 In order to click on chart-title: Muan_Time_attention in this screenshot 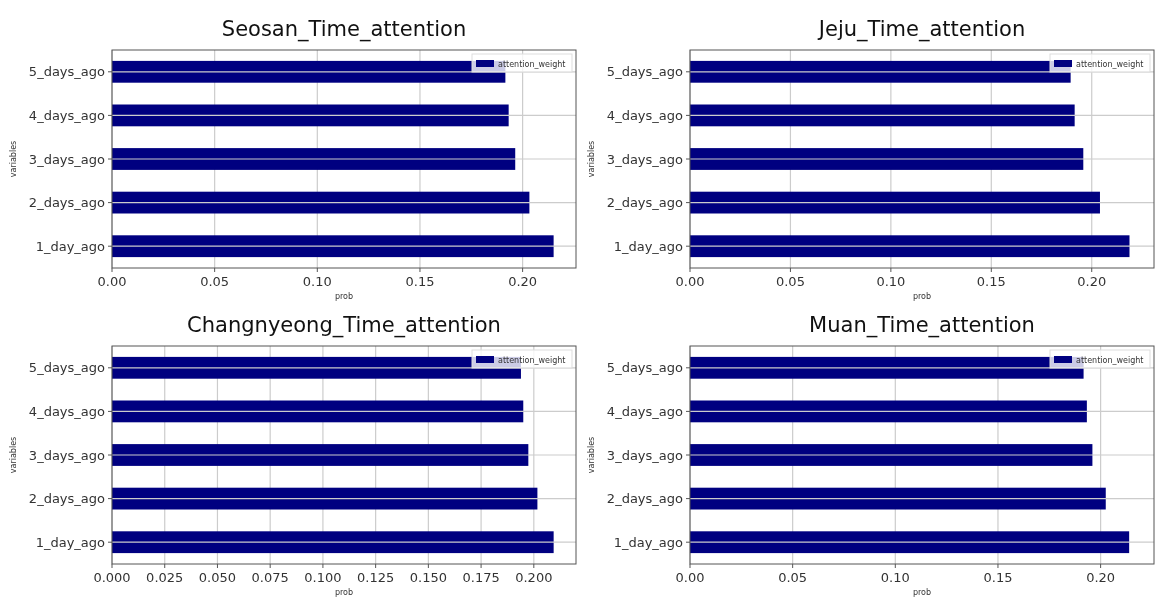, I will do `click(922, 325)`.